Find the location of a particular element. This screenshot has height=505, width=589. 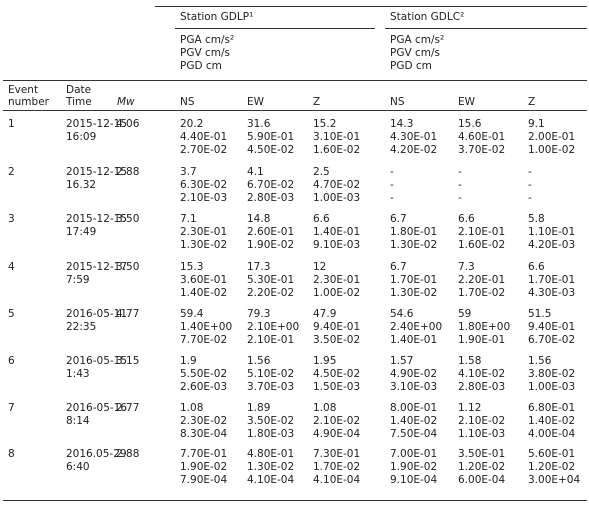

event-number: 1 is located at coordinates (11, 124).